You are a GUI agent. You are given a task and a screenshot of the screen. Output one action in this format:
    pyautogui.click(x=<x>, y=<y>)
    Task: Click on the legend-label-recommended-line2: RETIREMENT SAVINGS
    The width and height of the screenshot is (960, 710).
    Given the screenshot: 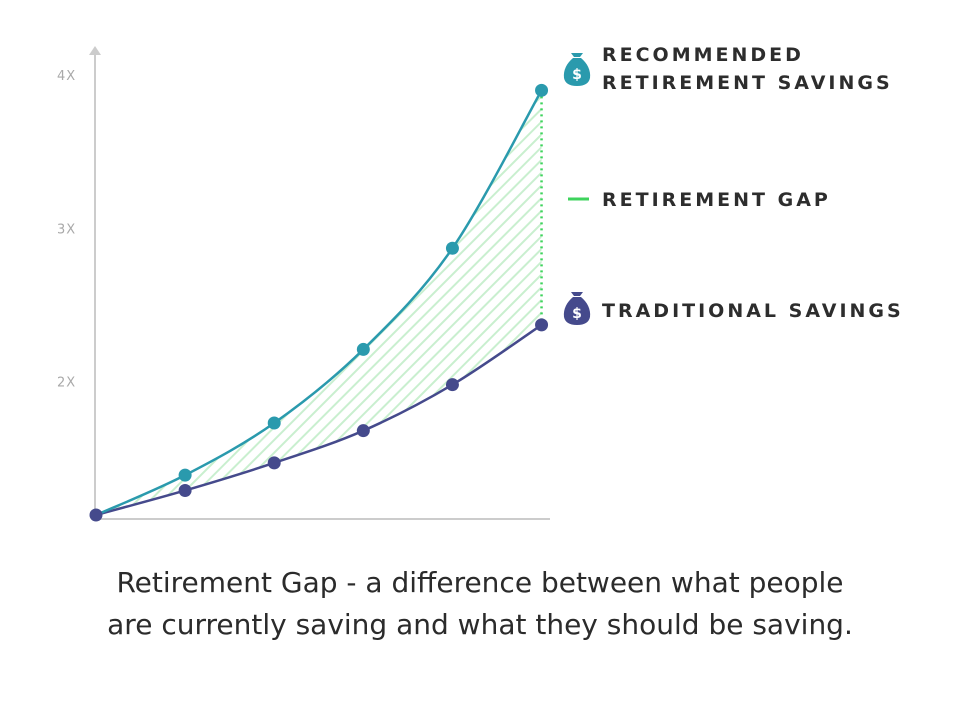 What is the action you would take?
    pyautogui.click(x=747, y=83)
    